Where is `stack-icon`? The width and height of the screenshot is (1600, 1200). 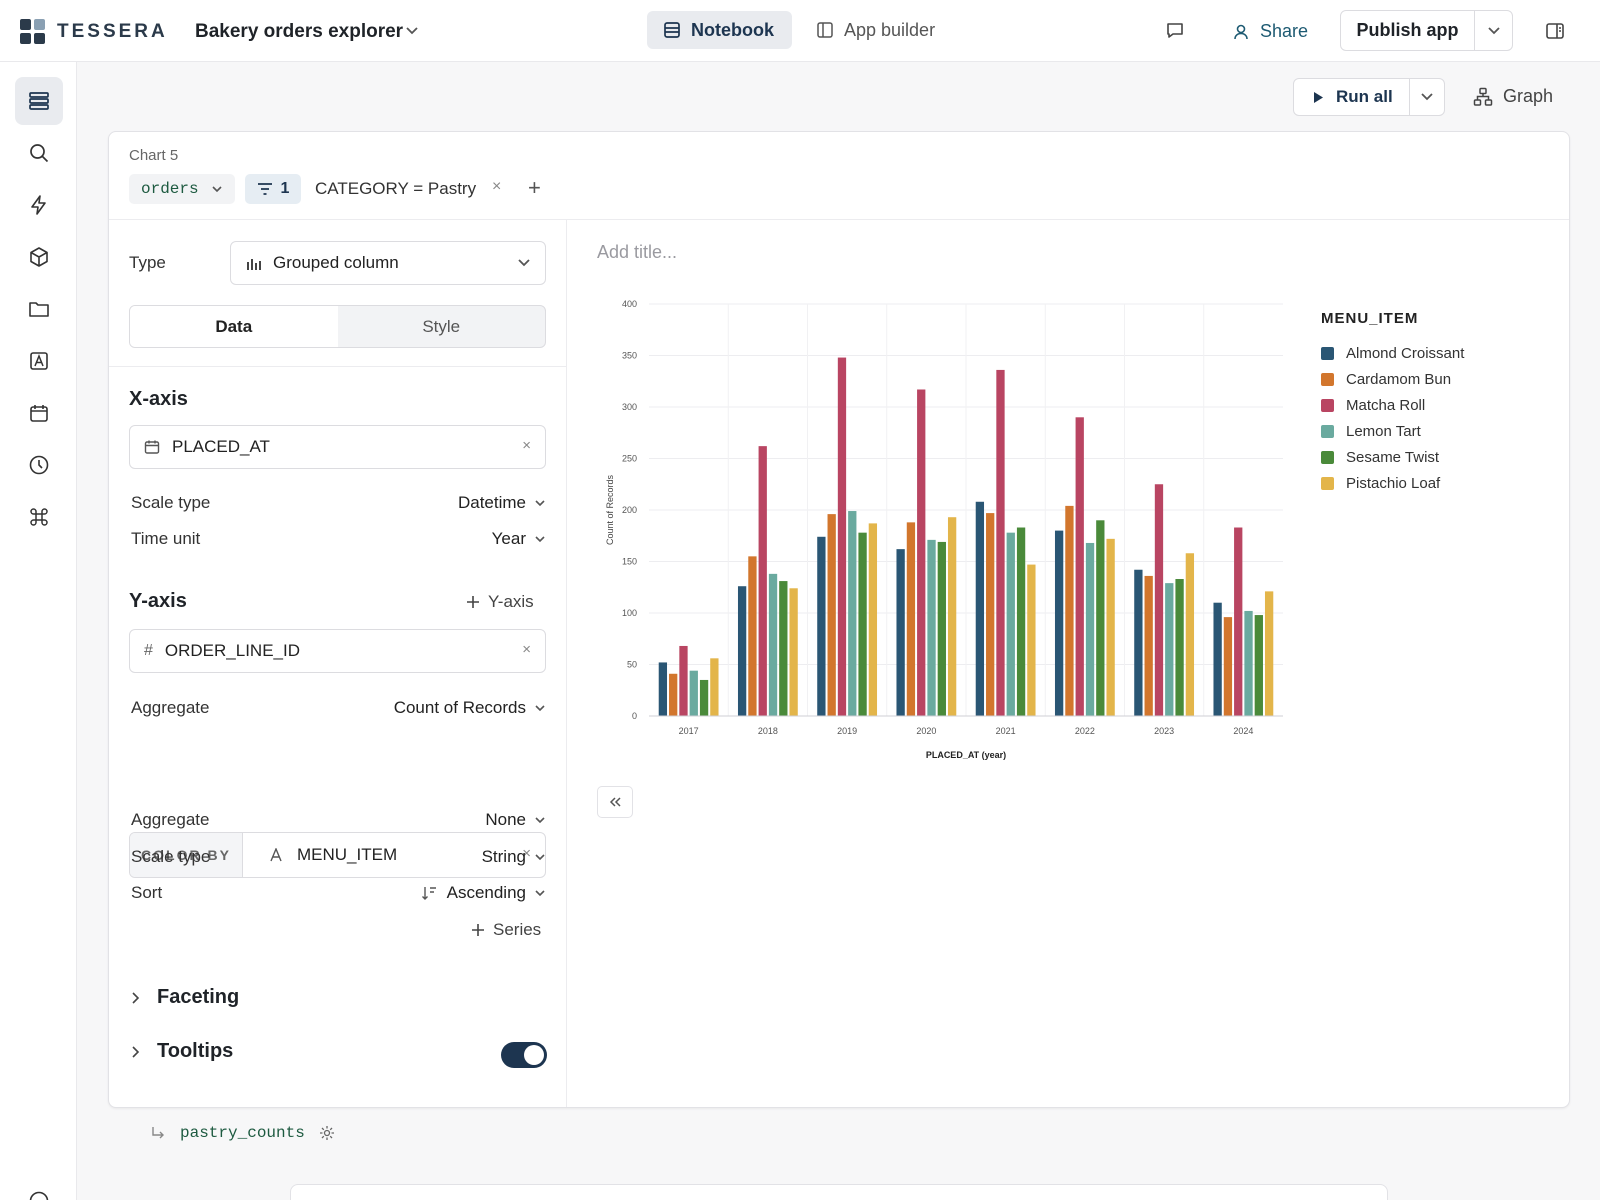
stack-icon is located at coordinates (39, 101).